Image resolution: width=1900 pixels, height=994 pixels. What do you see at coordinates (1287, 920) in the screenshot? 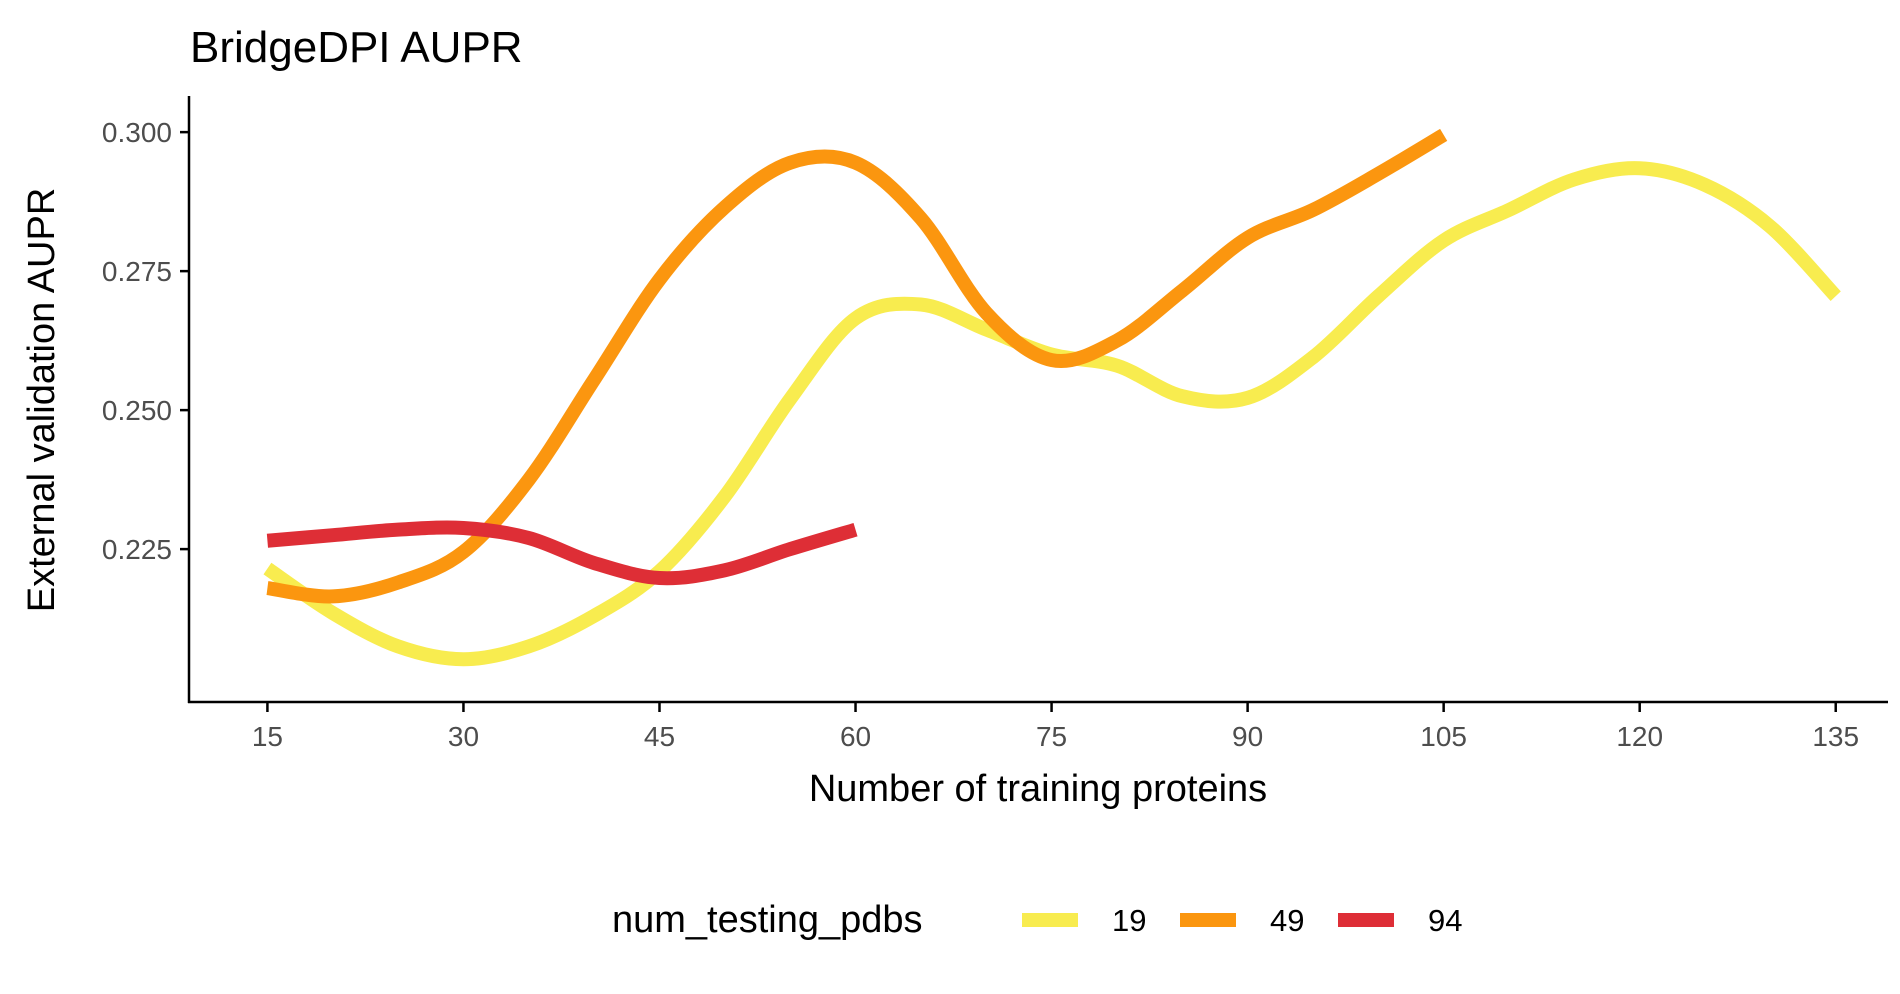
I see `legend-label-49: 49` at bounding box center [1287, 920].